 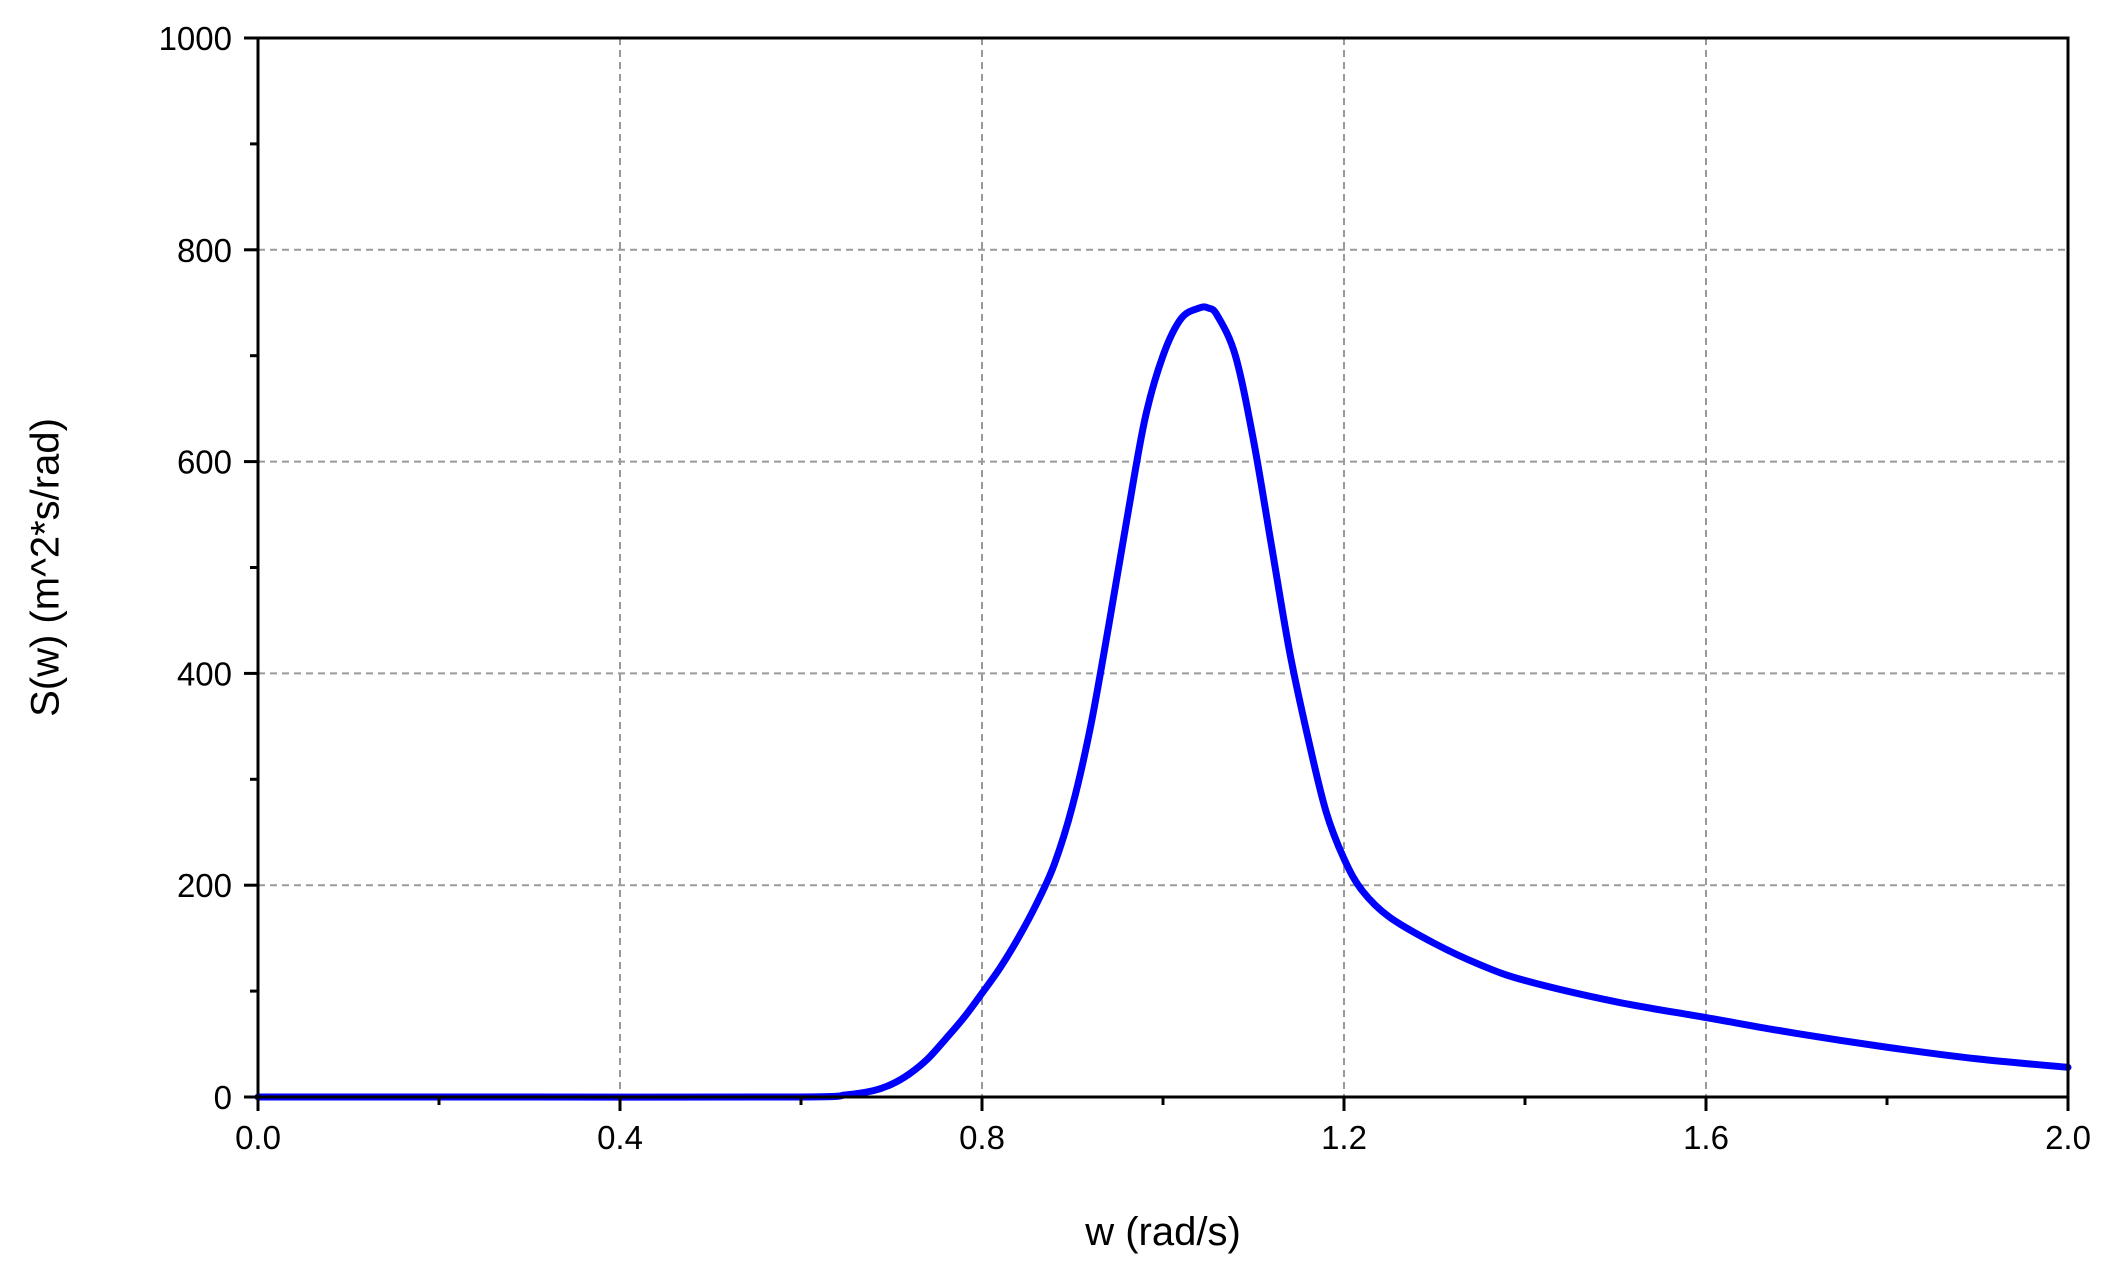 I want to click on y-tick-label: 200, so click(x=204, y=885).